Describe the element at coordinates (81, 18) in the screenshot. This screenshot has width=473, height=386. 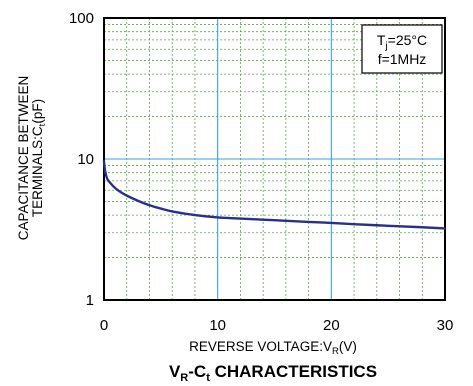
I see `y-tick-label: 100` at that location.